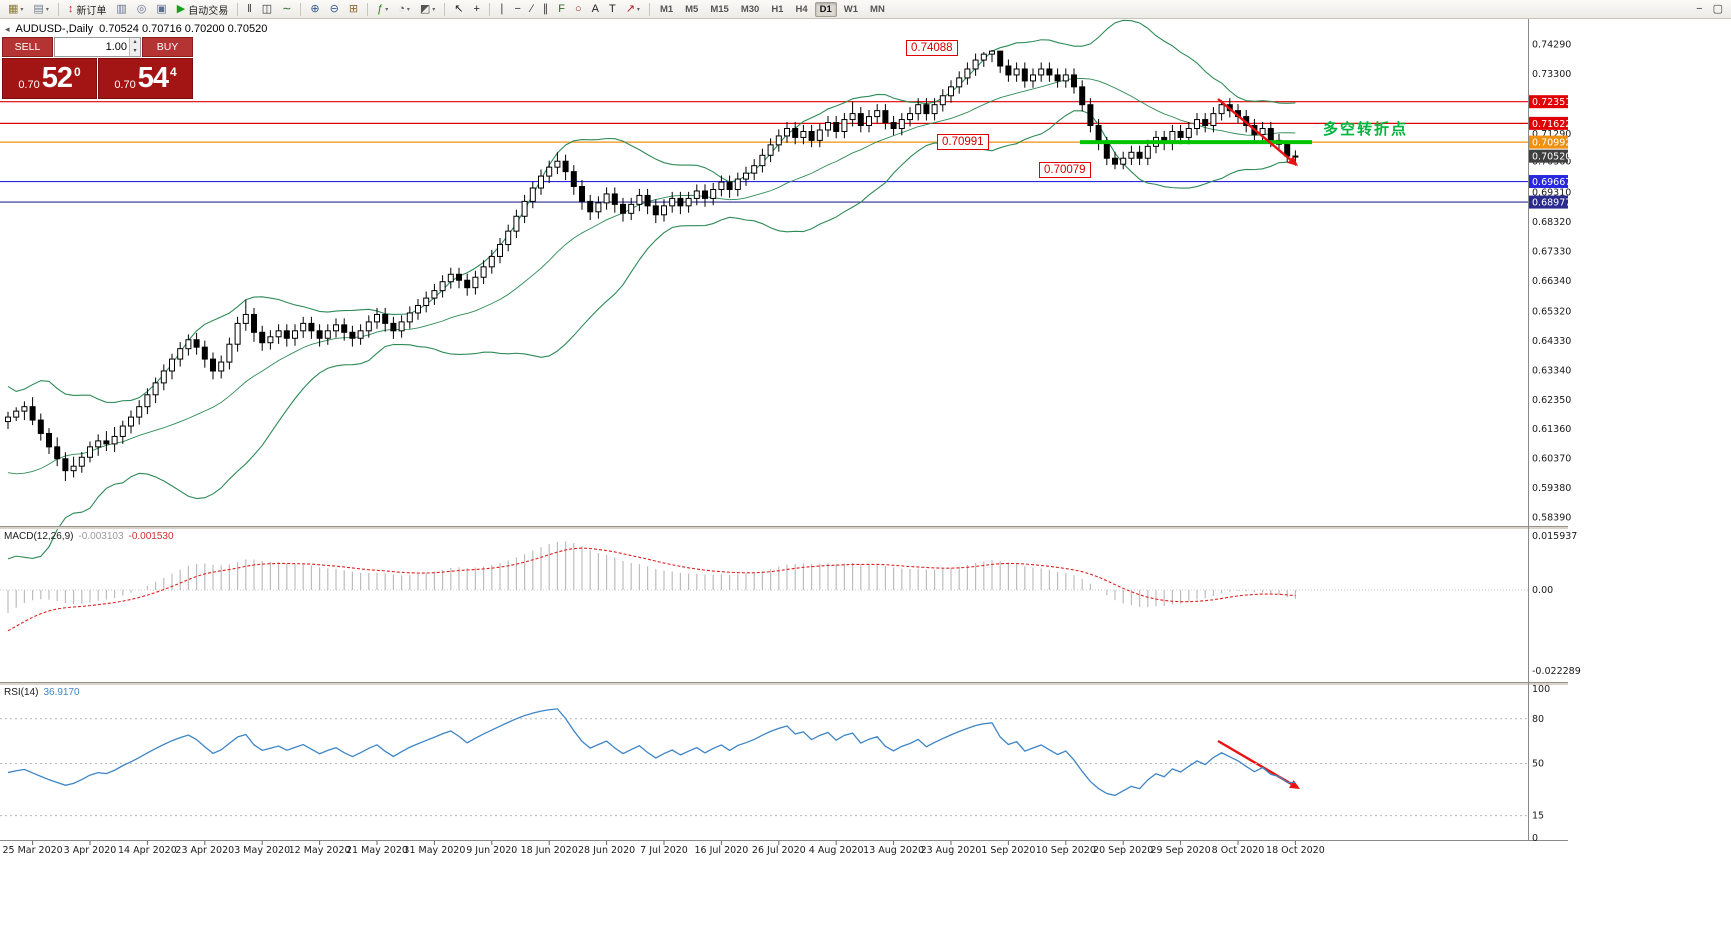  I want to click on new-order-button: ↕ 新订单, so click(87, 9).